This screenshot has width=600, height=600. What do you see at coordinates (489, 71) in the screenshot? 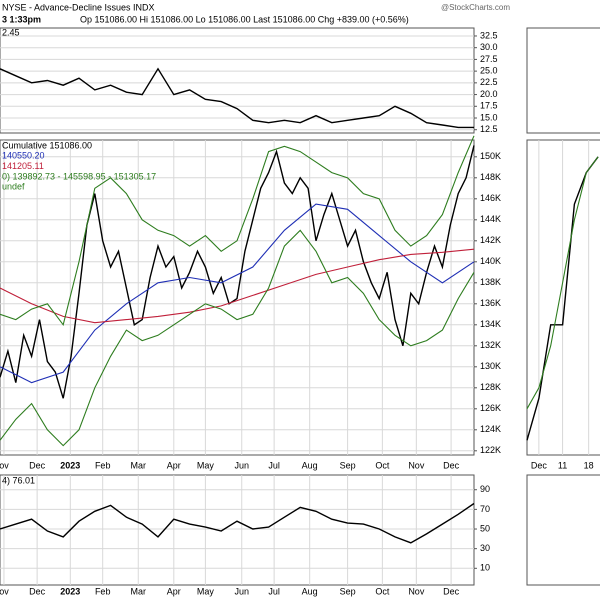
I see `y-tick-label: 25.0` at bounding box center [489, 71].